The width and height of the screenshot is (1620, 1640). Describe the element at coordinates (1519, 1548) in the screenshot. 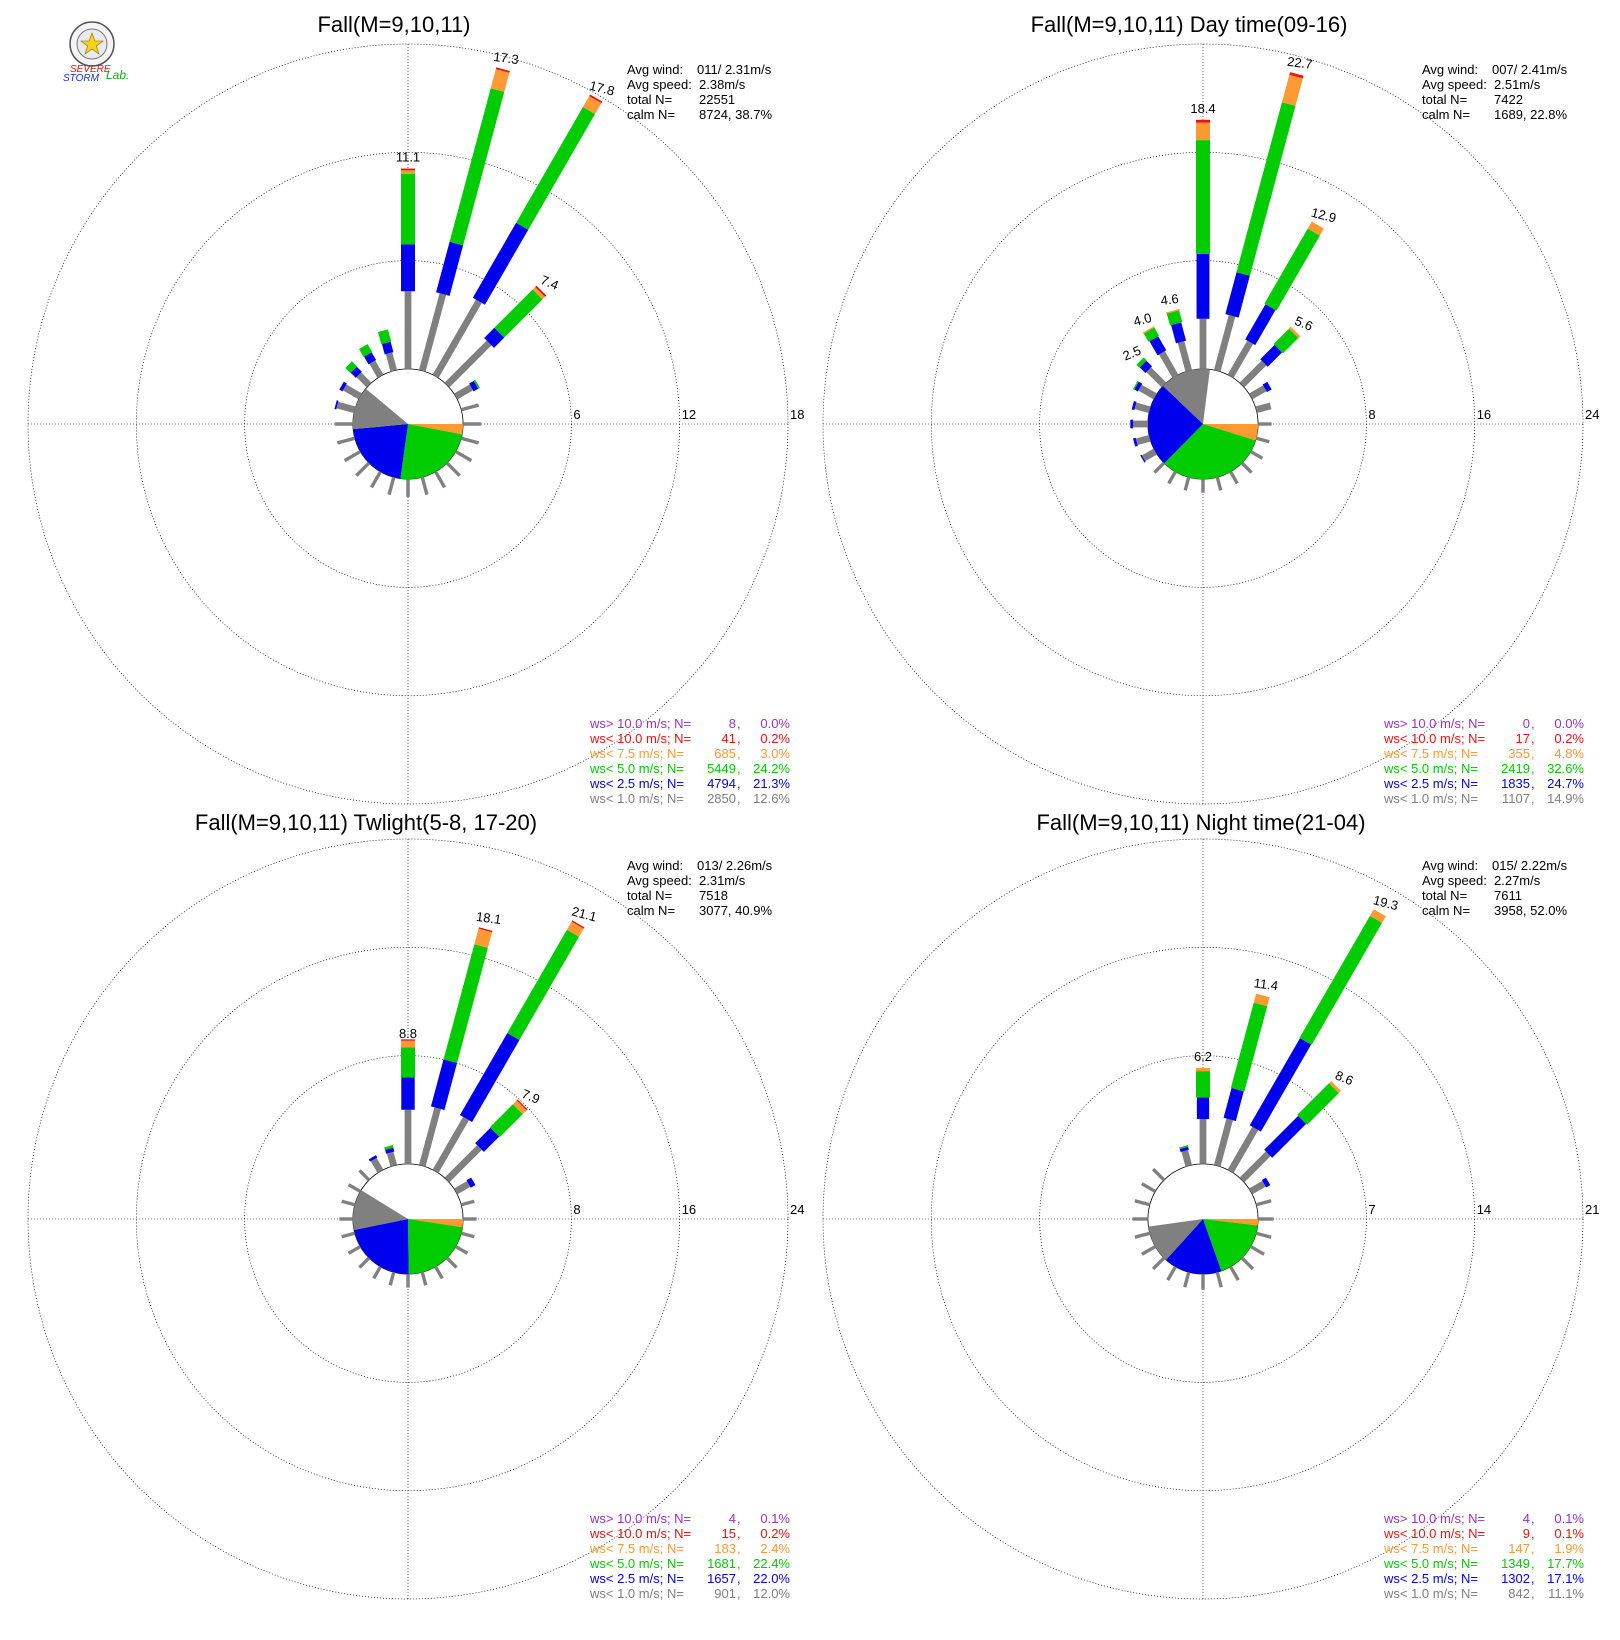

I see `legend-count: 147` at that location.